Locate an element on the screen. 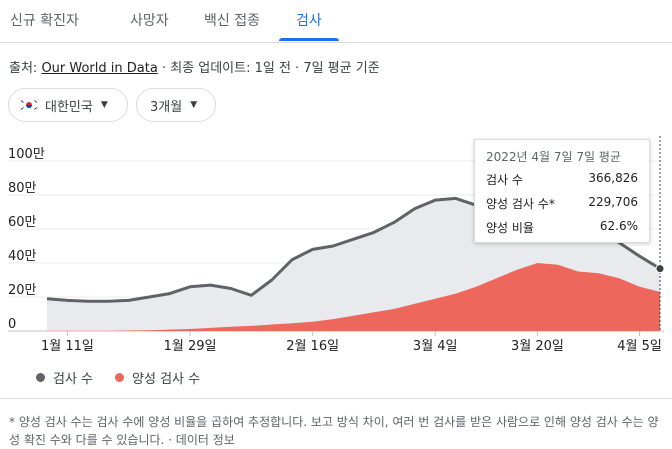 The image size is (672, 449). tab-deaths: 사망자 is located at coordinates (149, 21).